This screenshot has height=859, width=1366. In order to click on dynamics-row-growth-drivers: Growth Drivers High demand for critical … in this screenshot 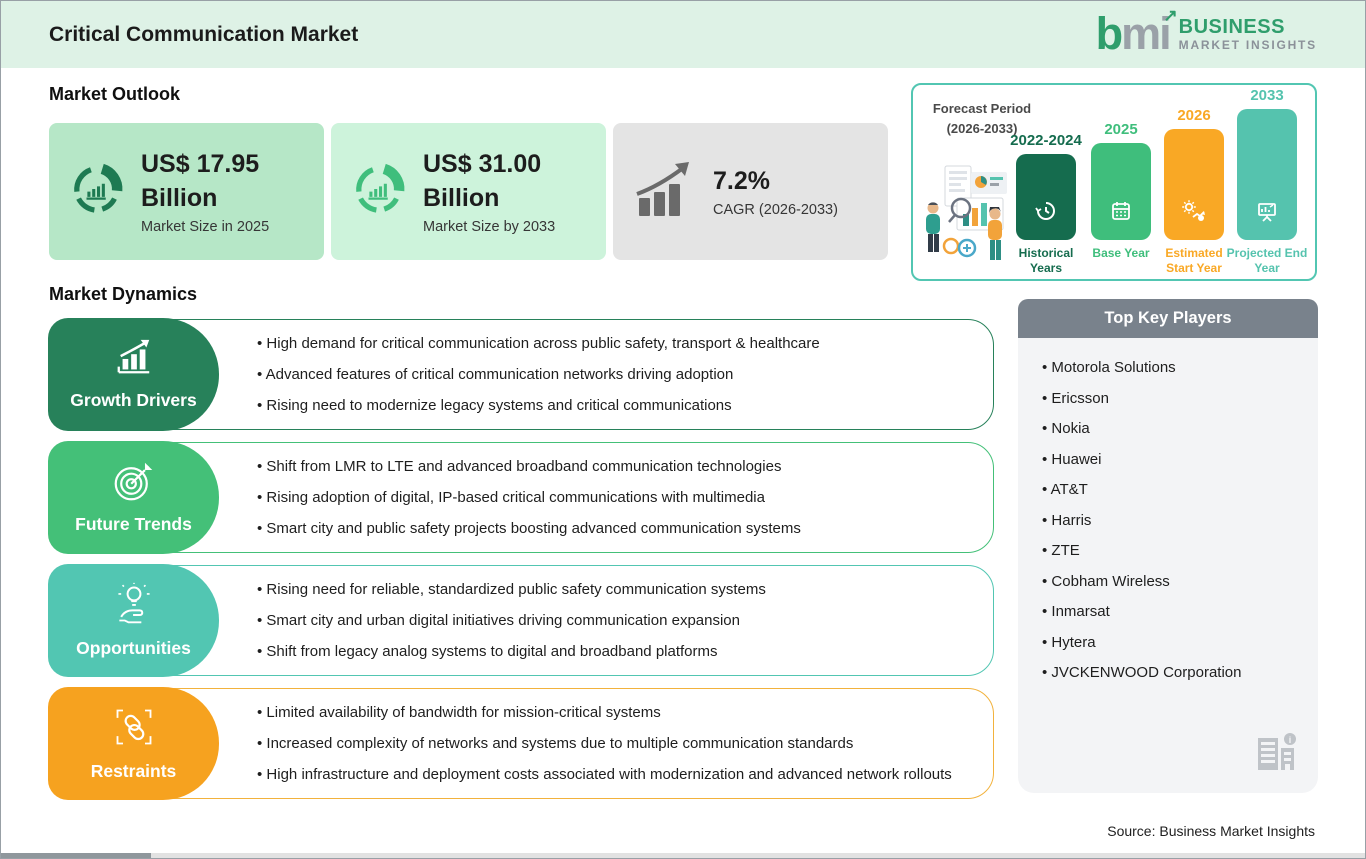, I will do `click(521, 374)`.